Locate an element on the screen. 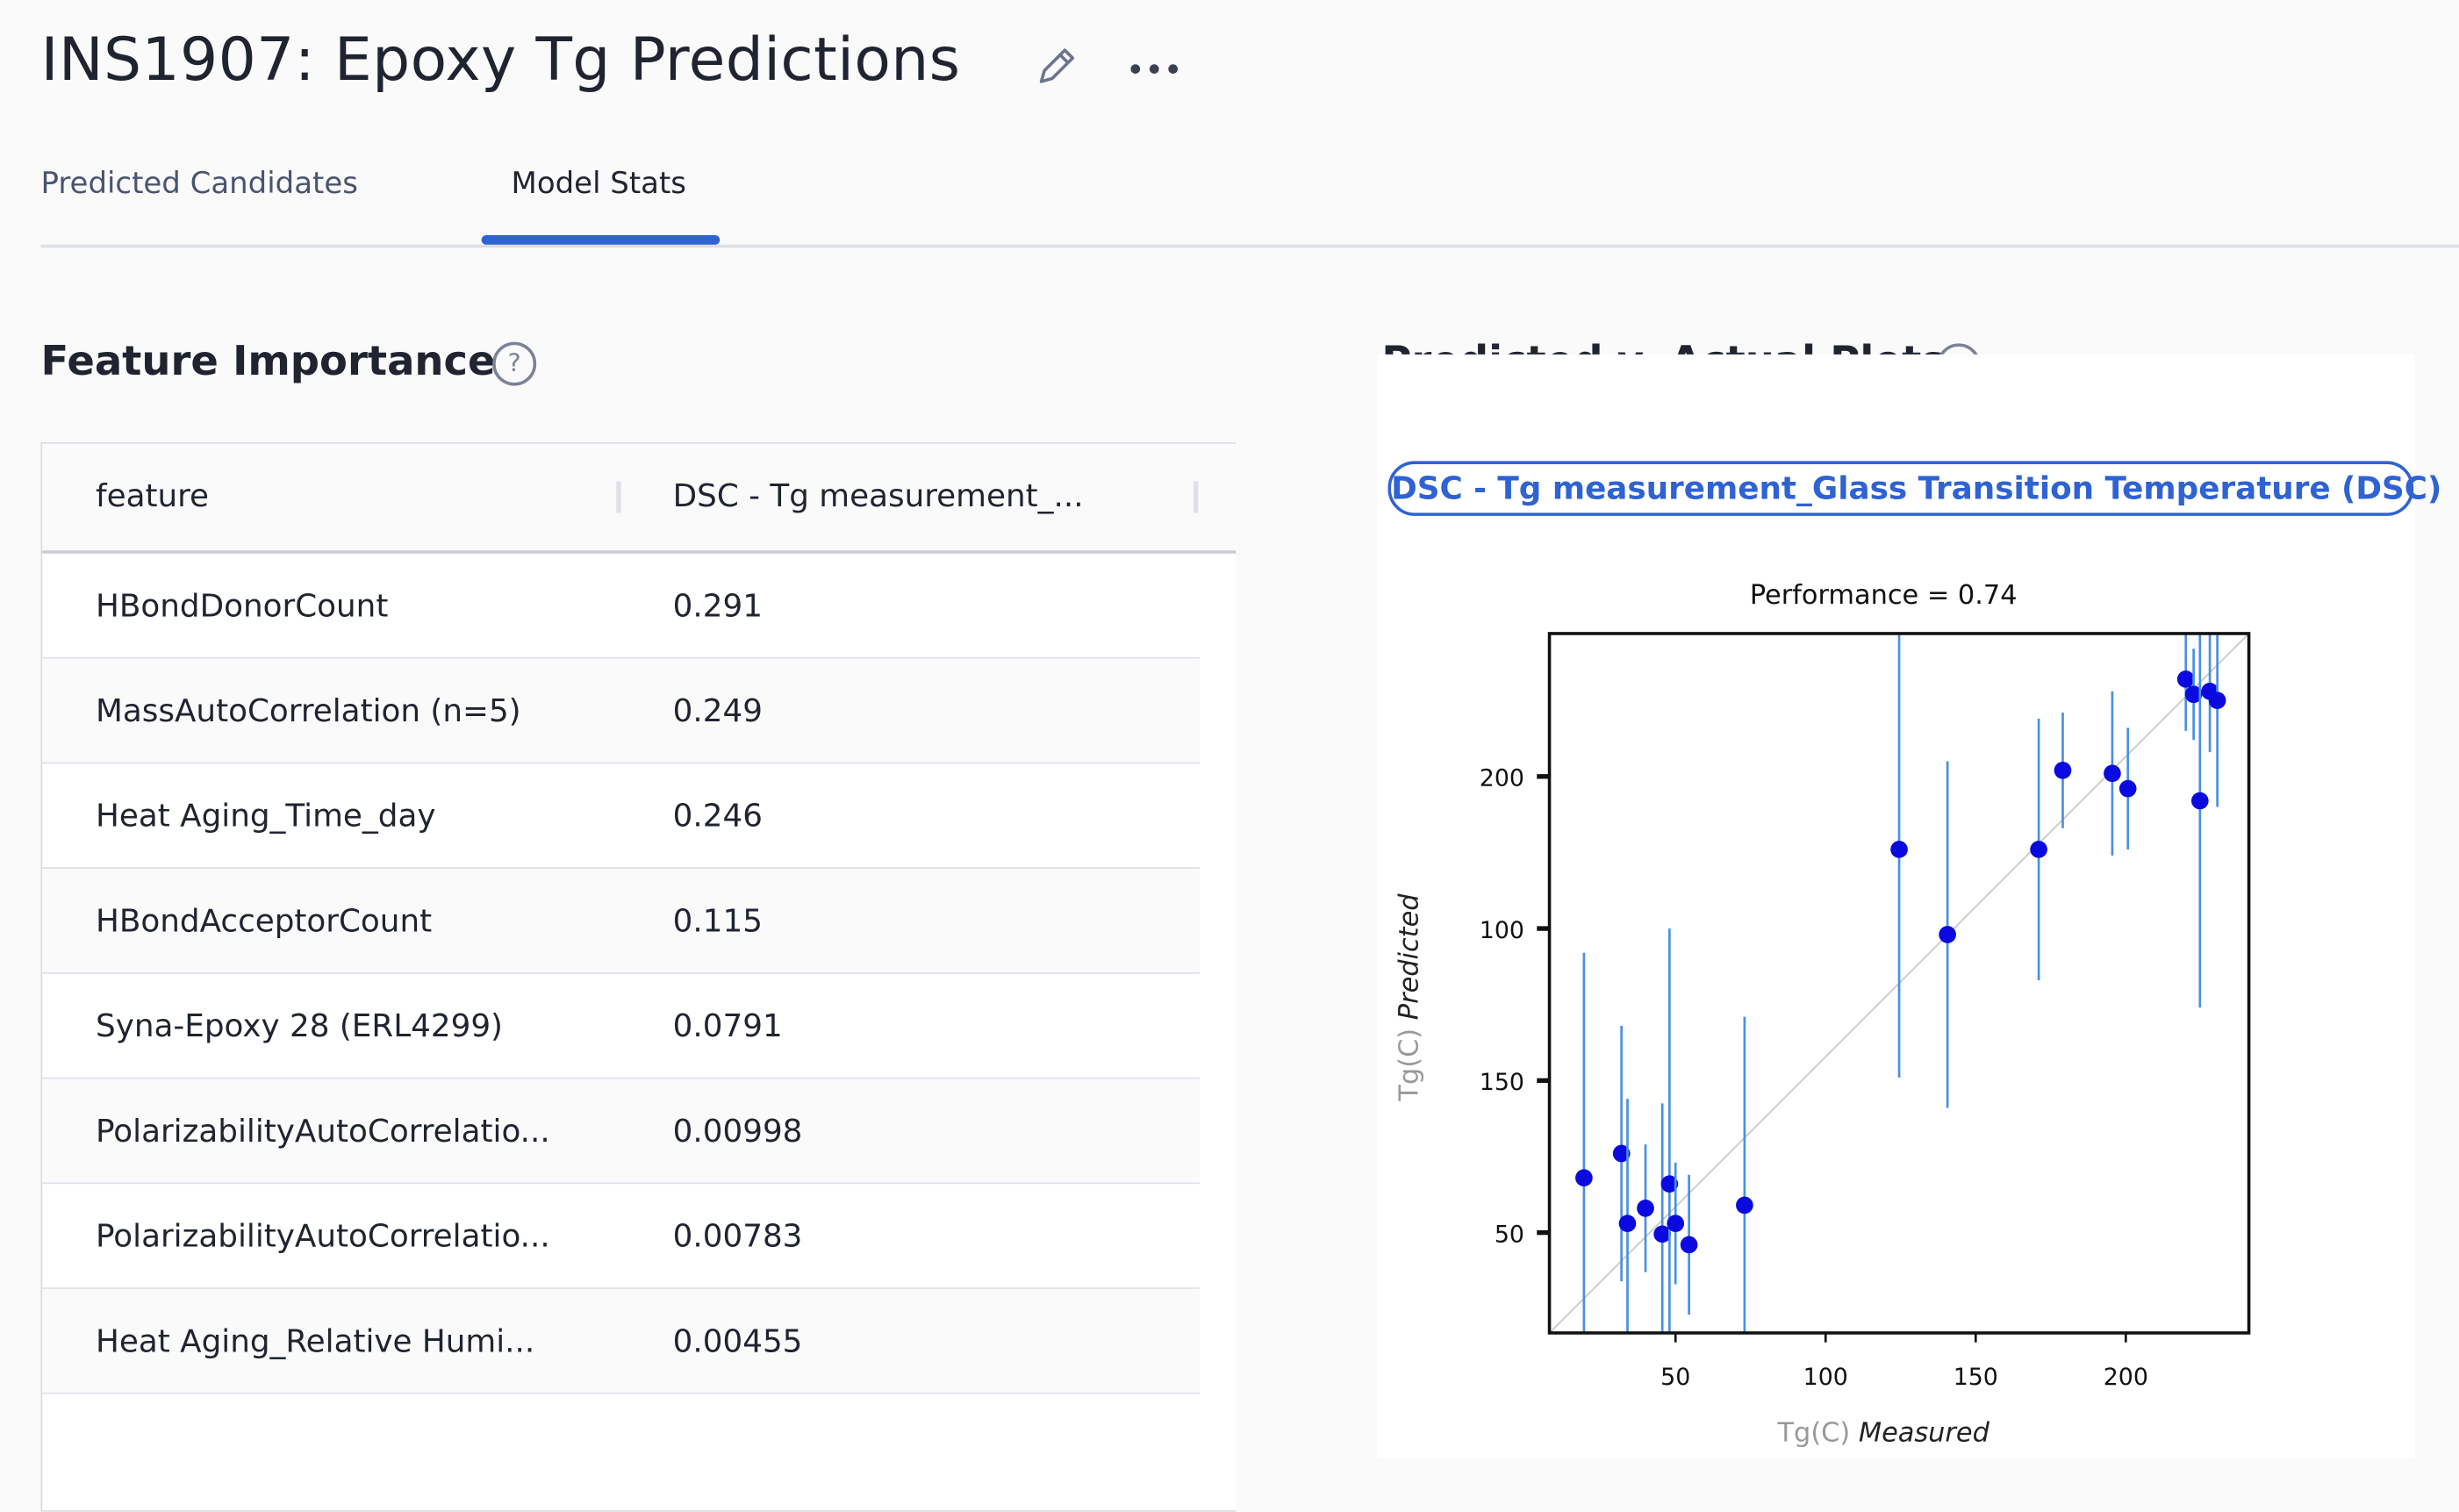 This screenshot has height=1512, width=2459. tab: Predicted Candidates is located at coordinates (199, 184).